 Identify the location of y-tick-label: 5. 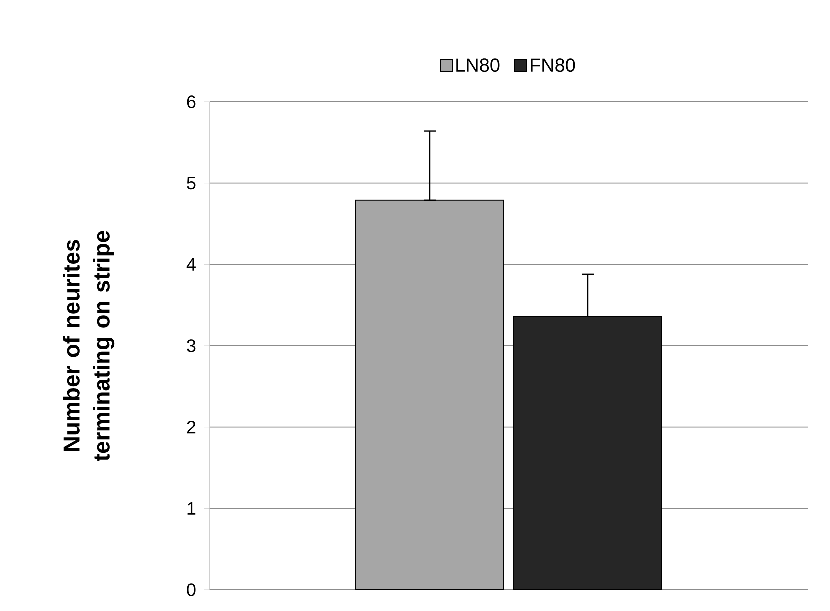
(191, 183).